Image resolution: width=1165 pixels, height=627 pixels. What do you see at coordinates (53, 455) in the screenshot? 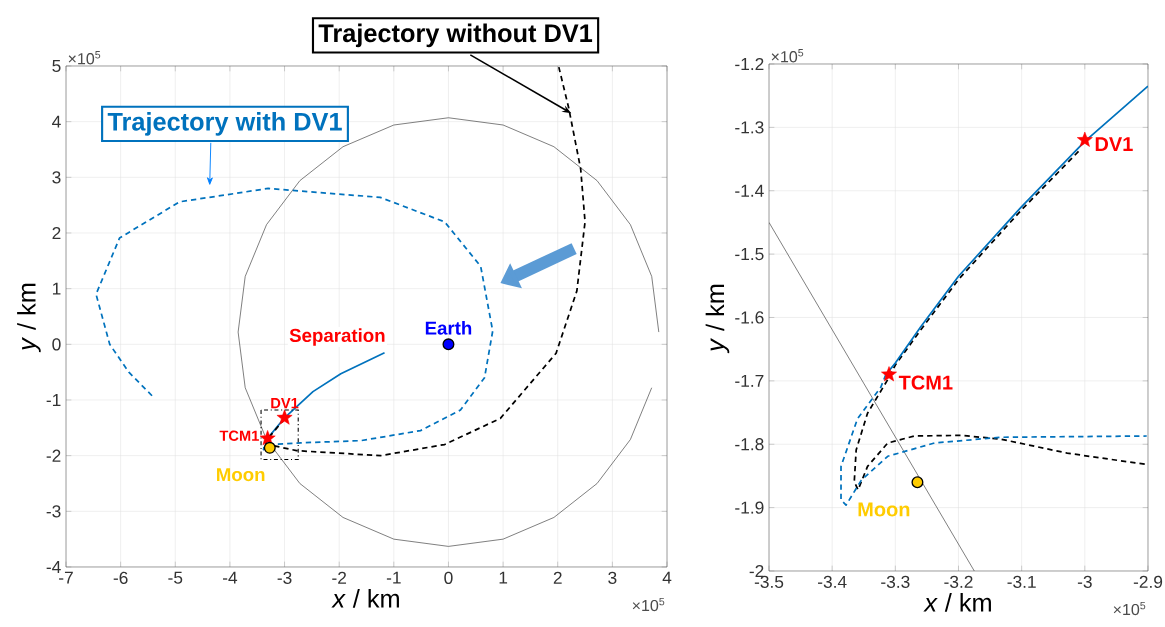
I see `y-tick-label: -2` at bounding box center [53, 455].